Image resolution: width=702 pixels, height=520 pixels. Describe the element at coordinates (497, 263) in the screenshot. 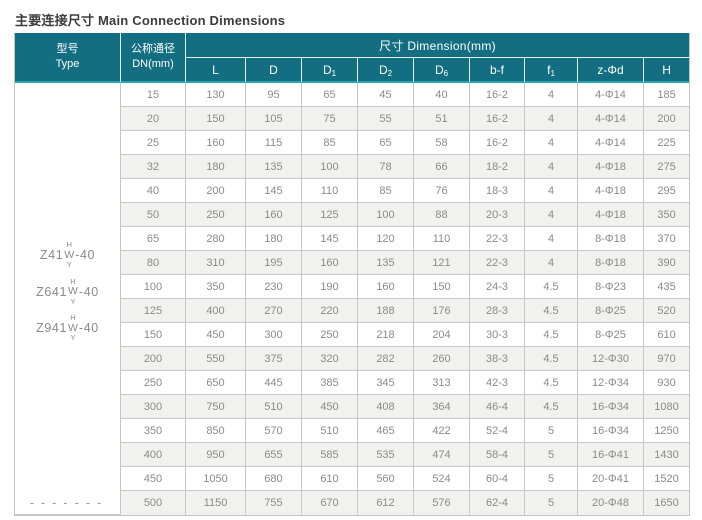

I see `dim-cell: 22-3` at that location.